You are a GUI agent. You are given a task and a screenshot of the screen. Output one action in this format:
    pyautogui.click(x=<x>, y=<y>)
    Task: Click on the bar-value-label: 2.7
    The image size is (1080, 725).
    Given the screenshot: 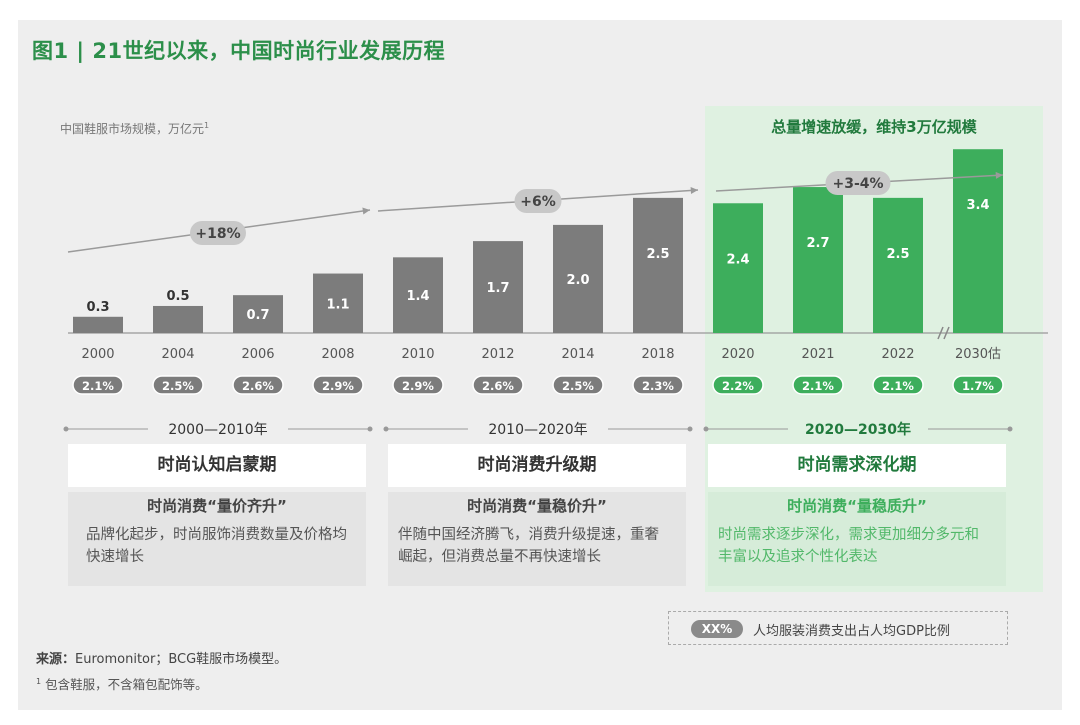 What is the action you would take?
    pyautogui.click(x=817, y=243)
    